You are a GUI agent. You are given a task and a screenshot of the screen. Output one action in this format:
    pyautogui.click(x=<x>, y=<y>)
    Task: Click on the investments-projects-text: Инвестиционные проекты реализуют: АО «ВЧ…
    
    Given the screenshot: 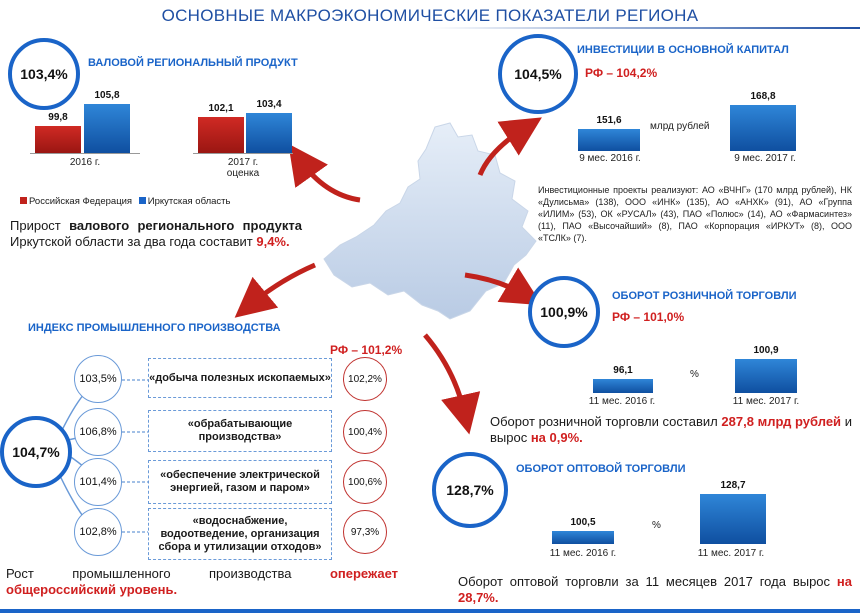 What is the action you would take?
    pyautogui.click(x=695, y=214)
    